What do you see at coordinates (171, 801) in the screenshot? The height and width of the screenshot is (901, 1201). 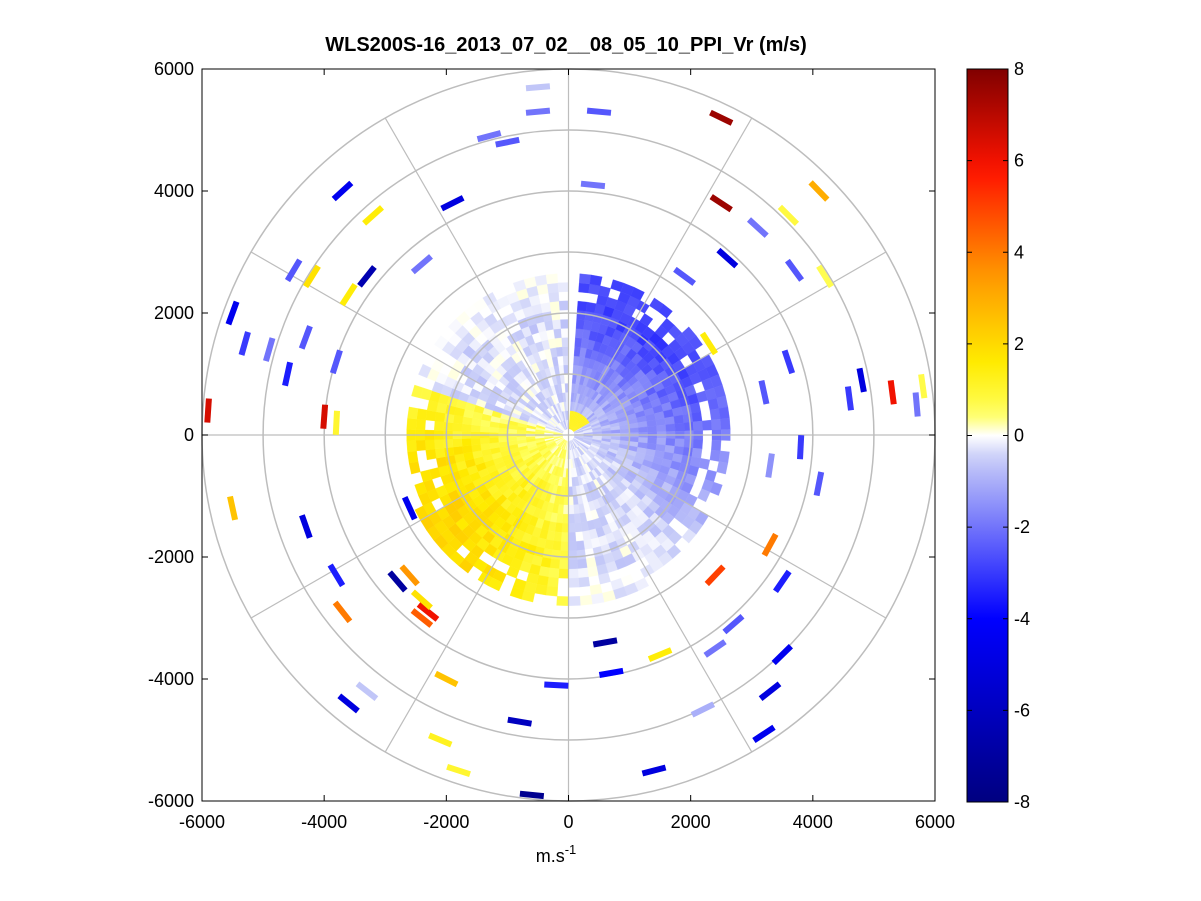 I see `y-tick-label: -6000` at bounding box center [171, 801].